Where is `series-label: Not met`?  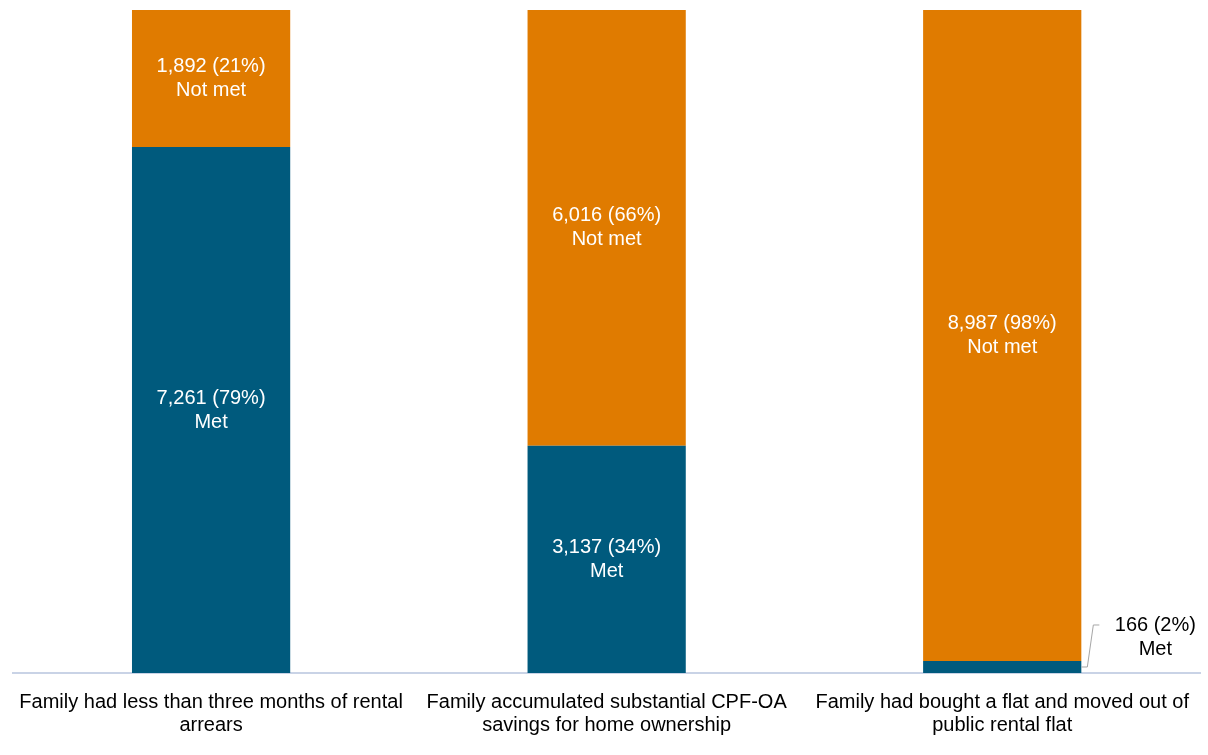 series-label: Not met is located at coordinates (1002, 346).